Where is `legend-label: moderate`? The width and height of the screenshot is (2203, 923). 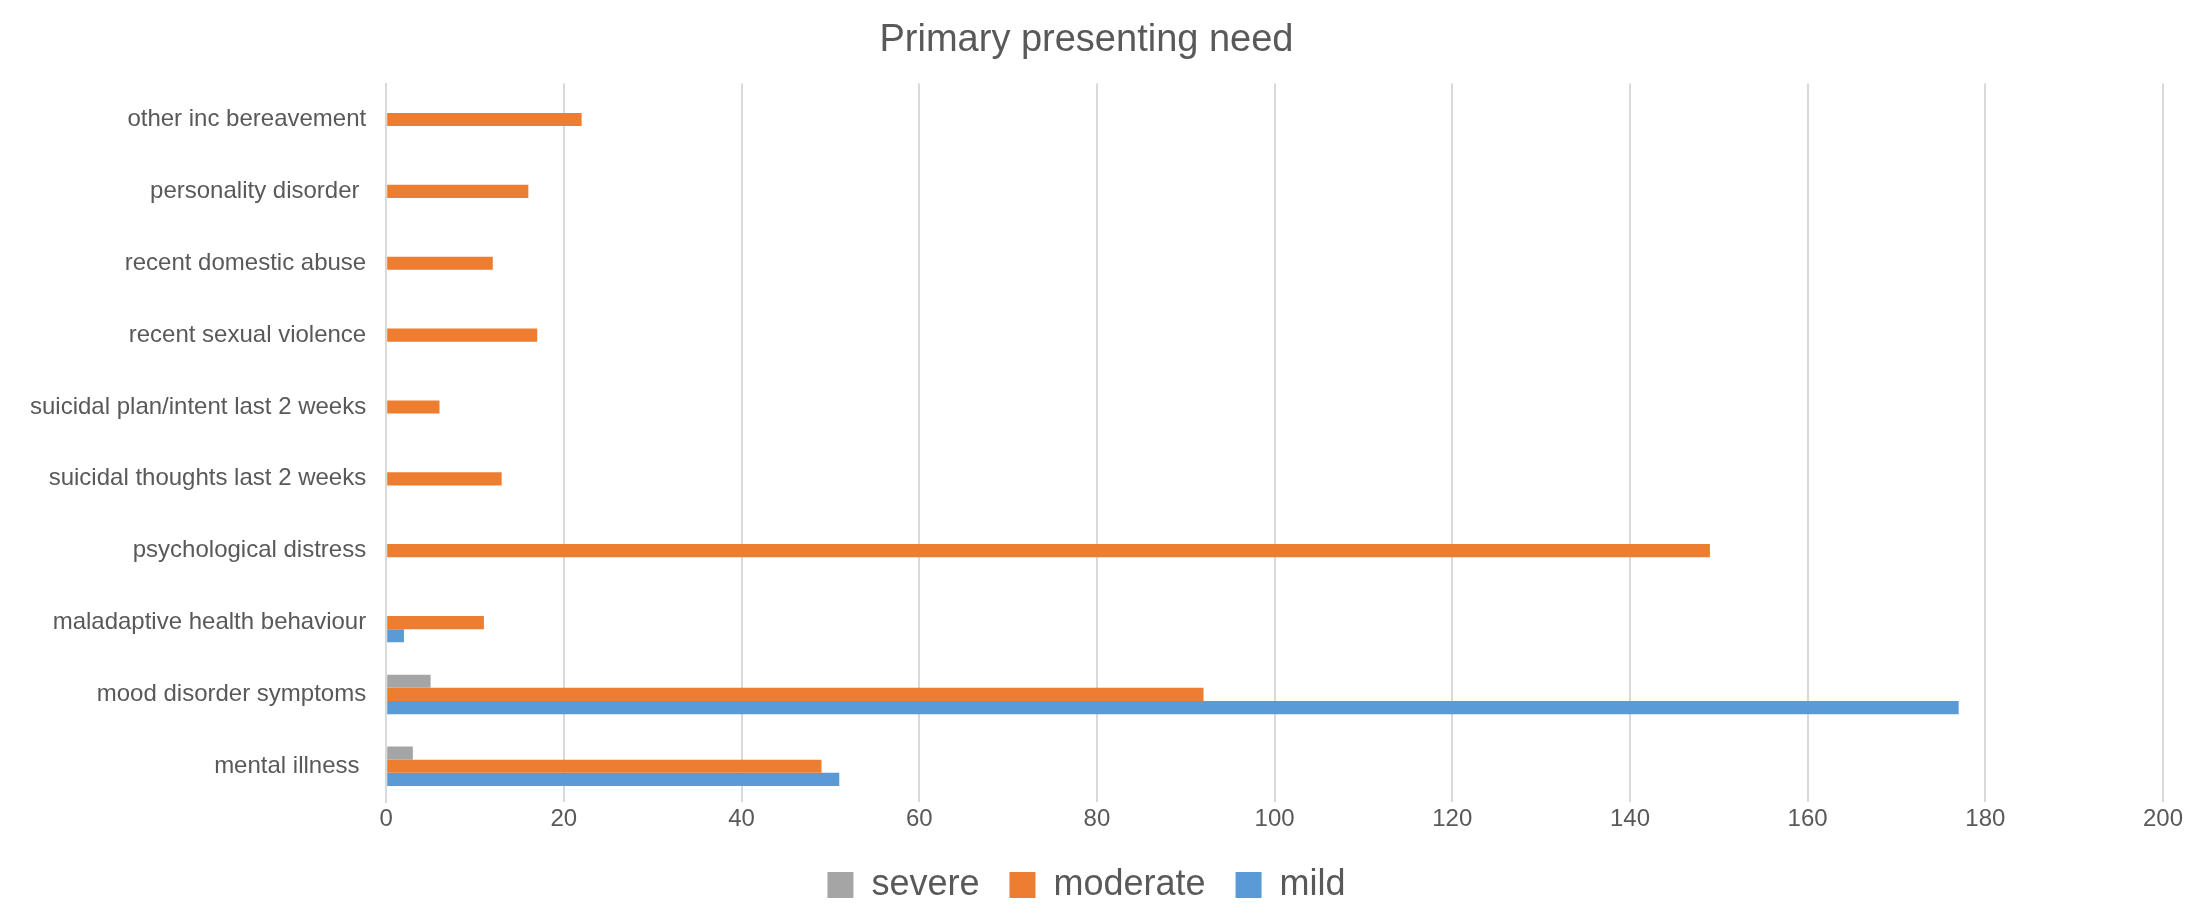 legend-label: moderate is located at coordinates (1129, 882).